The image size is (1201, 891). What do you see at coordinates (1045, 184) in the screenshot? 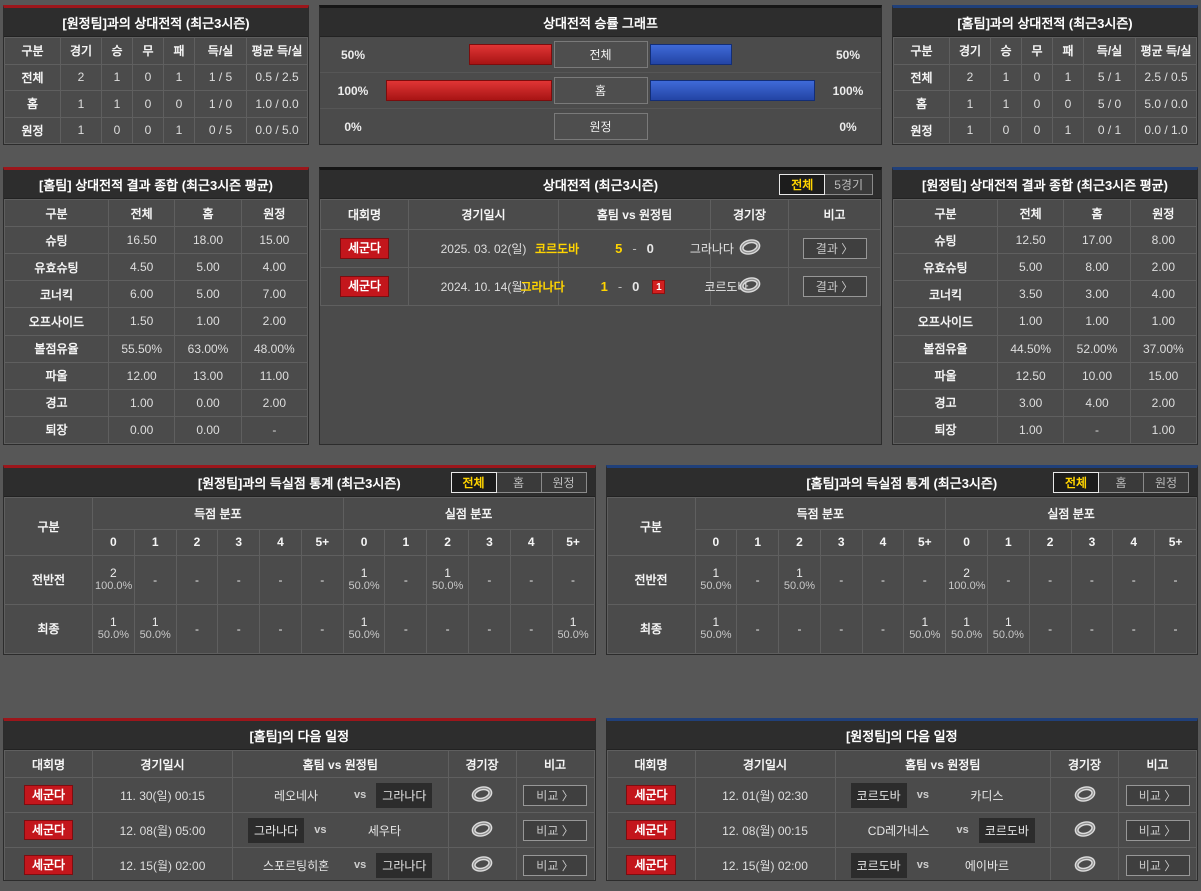
I see `panel-title: [원정팀] 상대전적 결과 종합 (최근3시즌 평균)` at bounding box center [1045, 184].